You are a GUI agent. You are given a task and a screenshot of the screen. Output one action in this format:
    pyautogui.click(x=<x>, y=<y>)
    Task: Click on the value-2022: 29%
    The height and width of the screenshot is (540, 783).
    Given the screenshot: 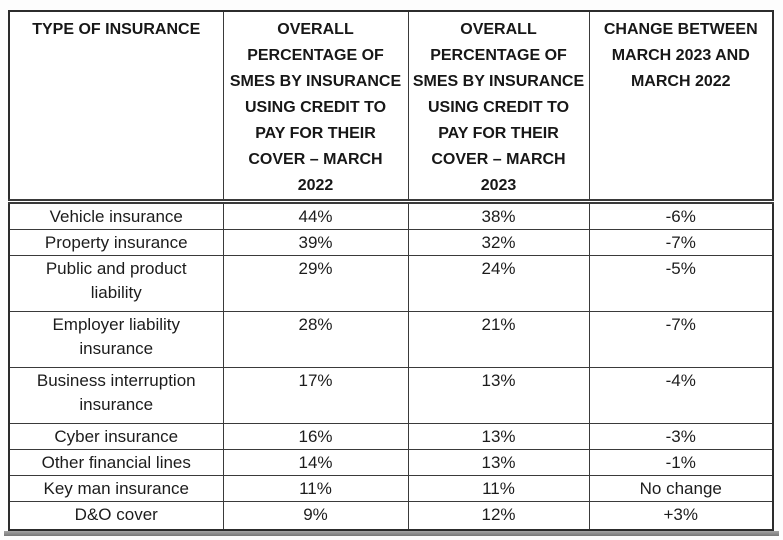 What is the action you would take?
    pyautogui.click(x=315, y=283)
    